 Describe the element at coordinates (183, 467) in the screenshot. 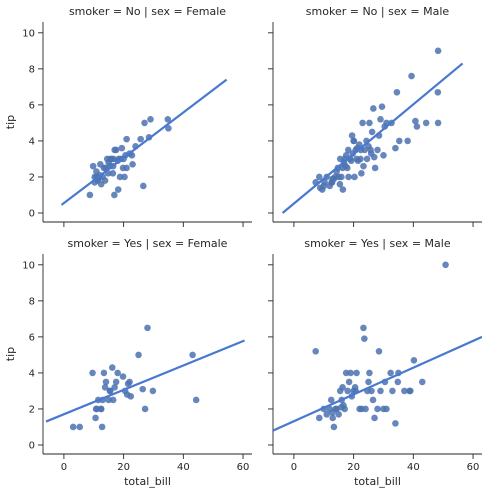

I see `x-tick-label: 40` at that location.